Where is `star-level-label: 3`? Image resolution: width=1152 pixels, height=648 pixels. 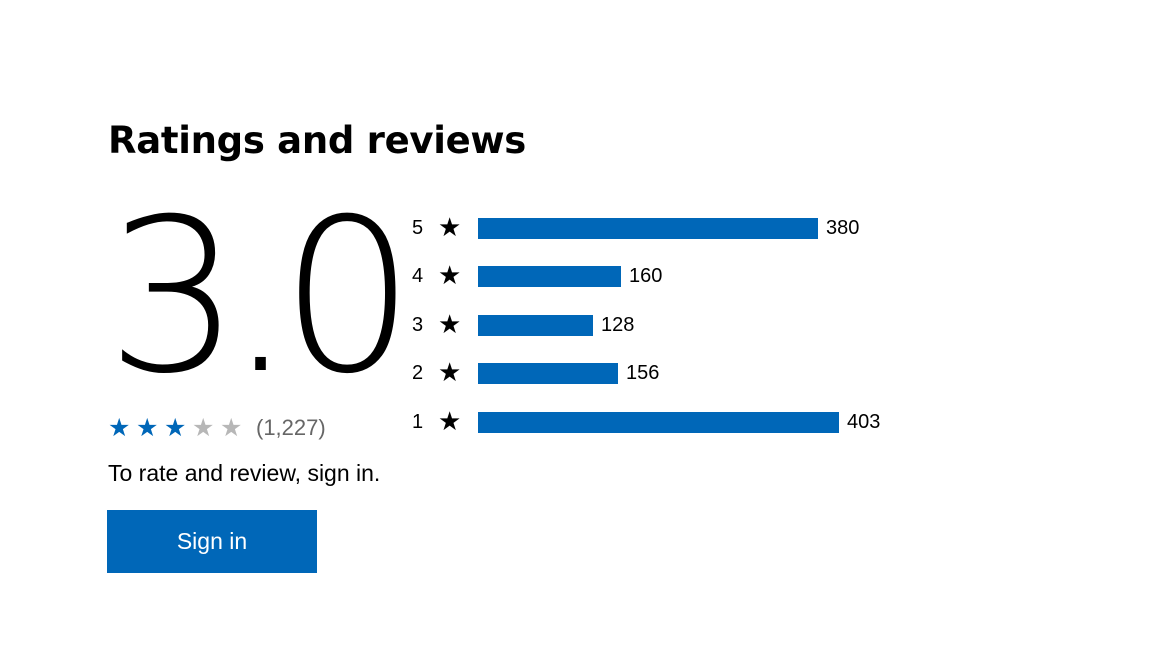 star-level-label: 3 is located at coordinates (418, 324).